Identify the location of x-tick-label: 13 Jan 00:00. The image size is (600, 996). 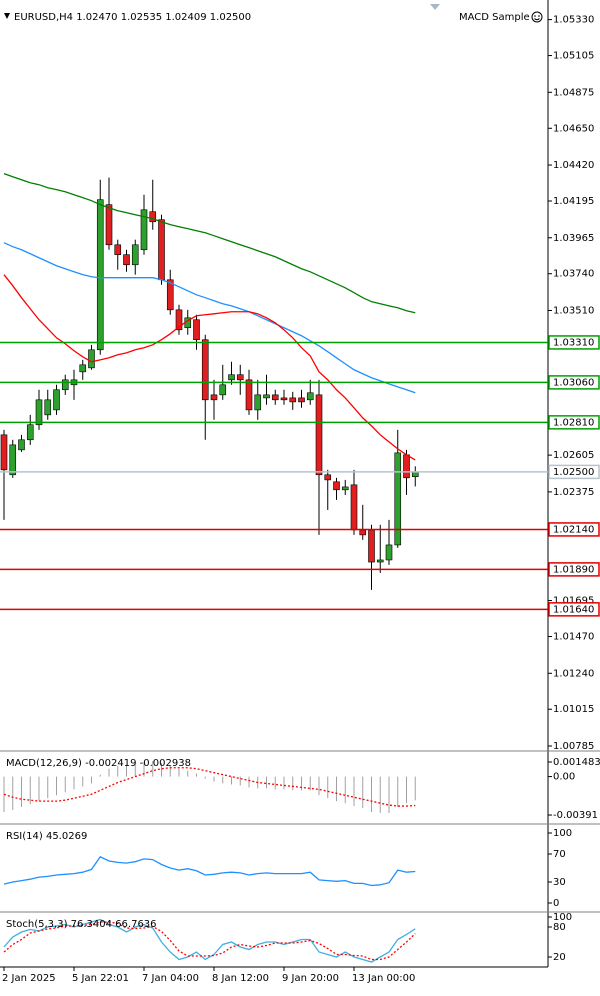
(383, 978).